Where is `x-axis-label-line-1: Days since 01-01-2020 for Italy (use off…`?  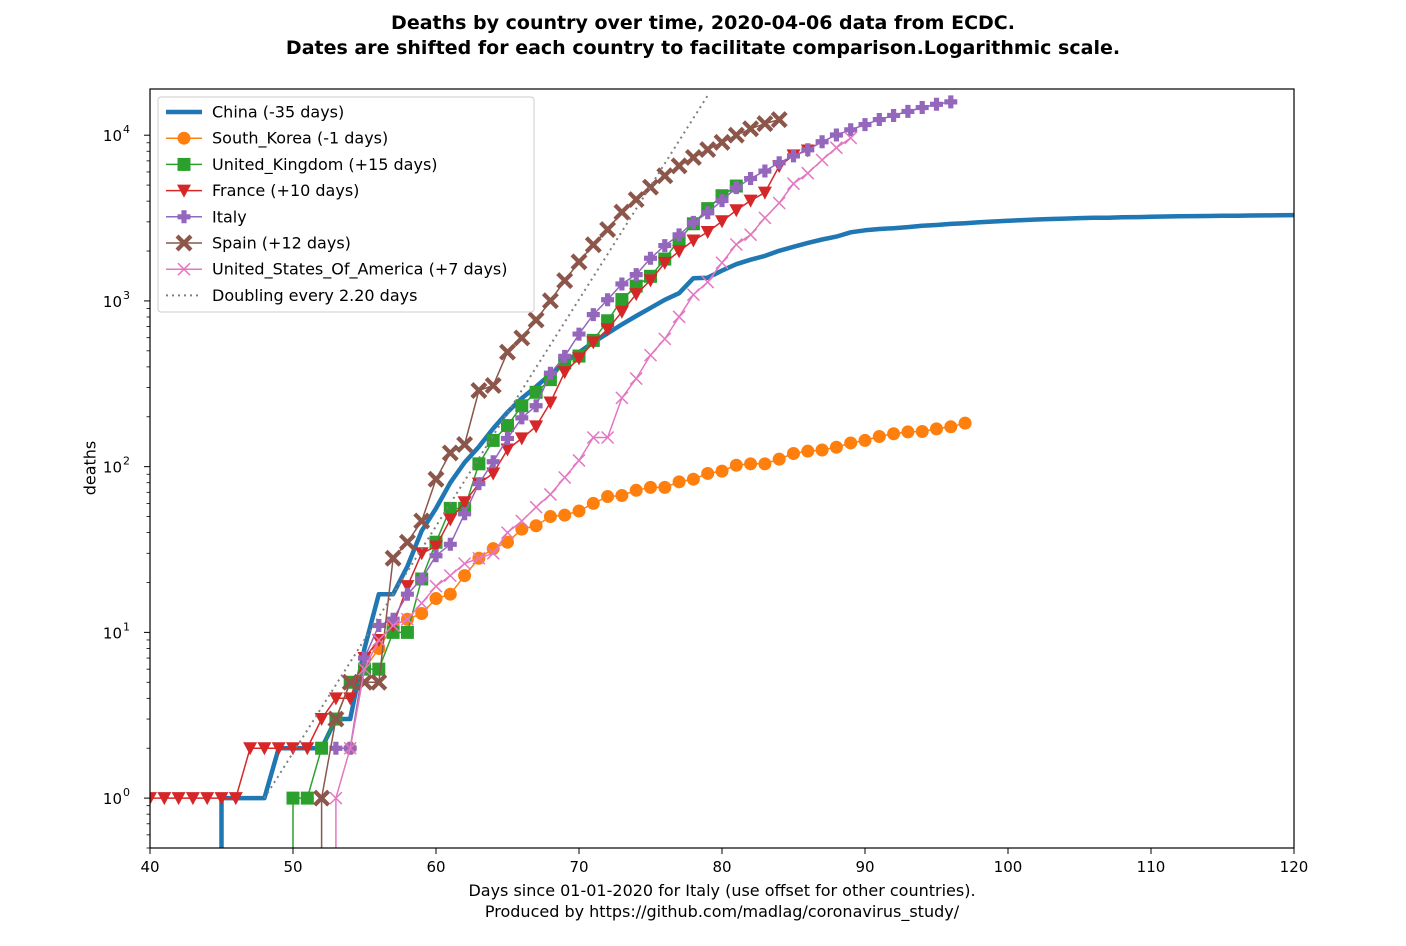
x-axis-label-line-1: Days since 01-01-2020 for Italy (use off… is located at coordinates (722, 890).